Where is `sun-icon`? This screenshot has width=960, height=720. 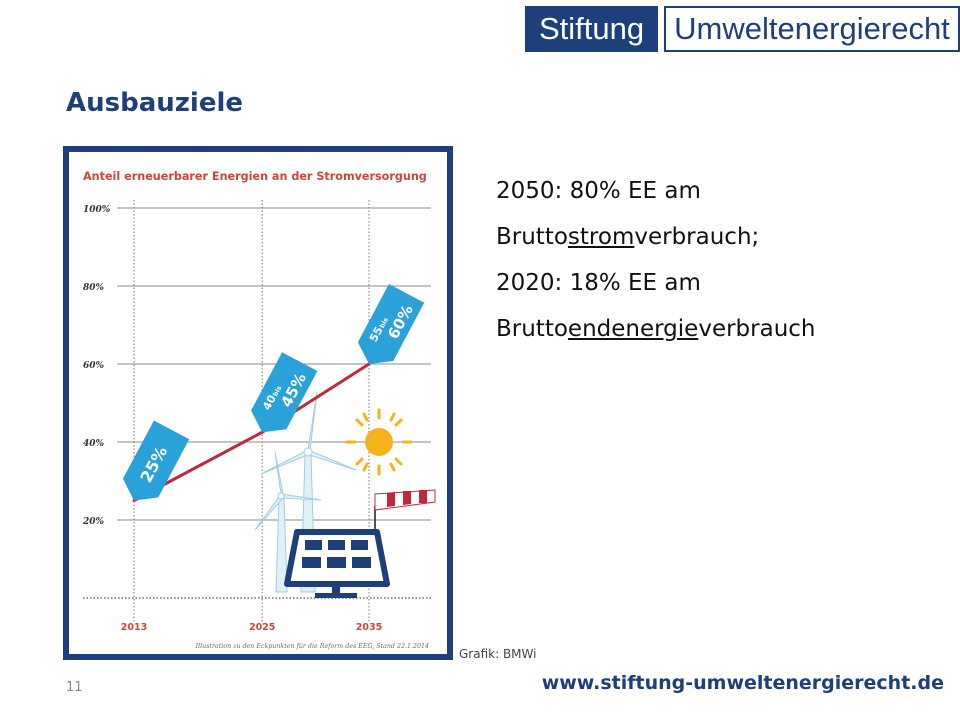
sun-icon is located at coordinates (379, 442).